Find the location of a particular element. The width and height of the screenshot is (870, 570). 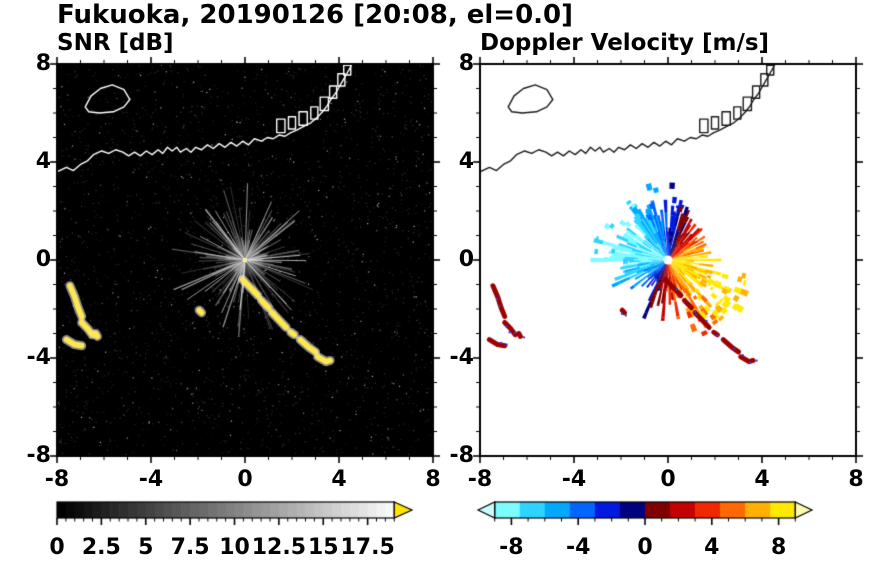

doppler-x-tick-label: 0 is located at coordinates (668, 479).